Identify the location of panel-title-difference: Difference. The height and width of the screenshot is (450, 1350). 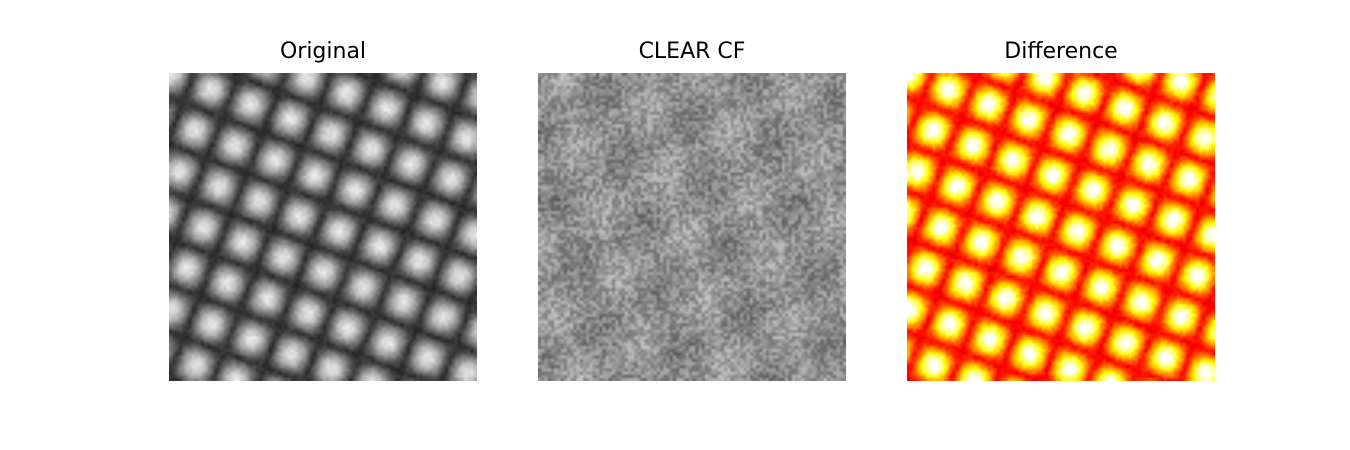
(1061, 51).